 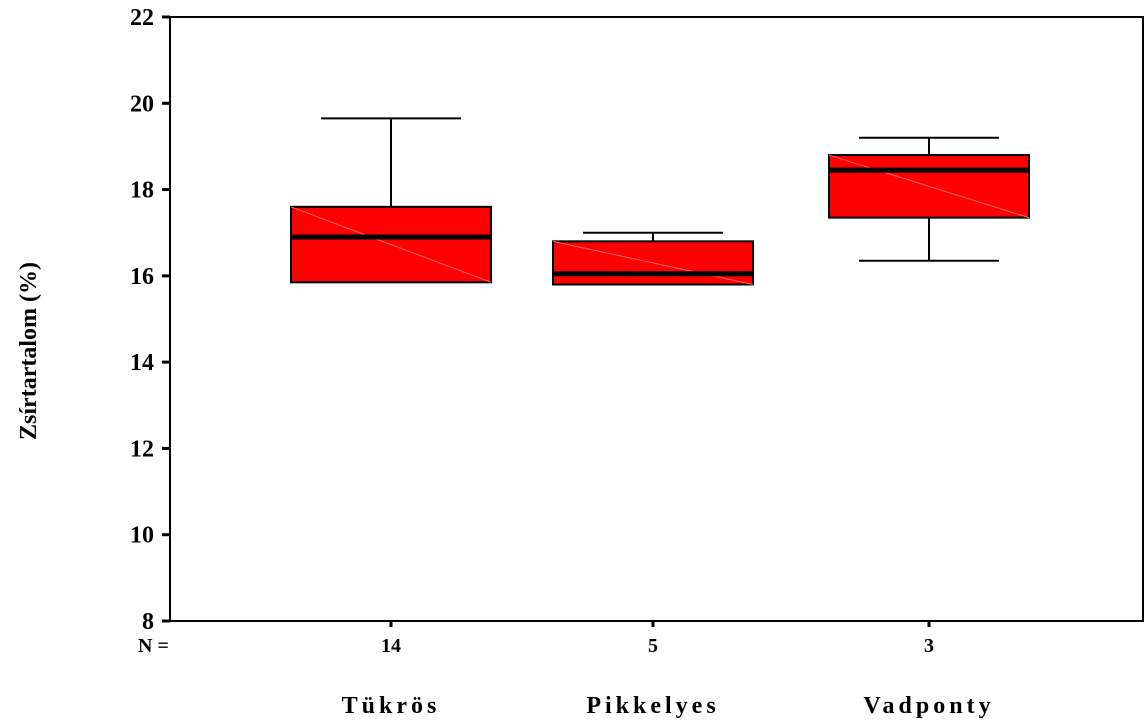 I want to click on category-labels: Tükrös Pikkelyes Vadponty, so click(x=668, y=706).